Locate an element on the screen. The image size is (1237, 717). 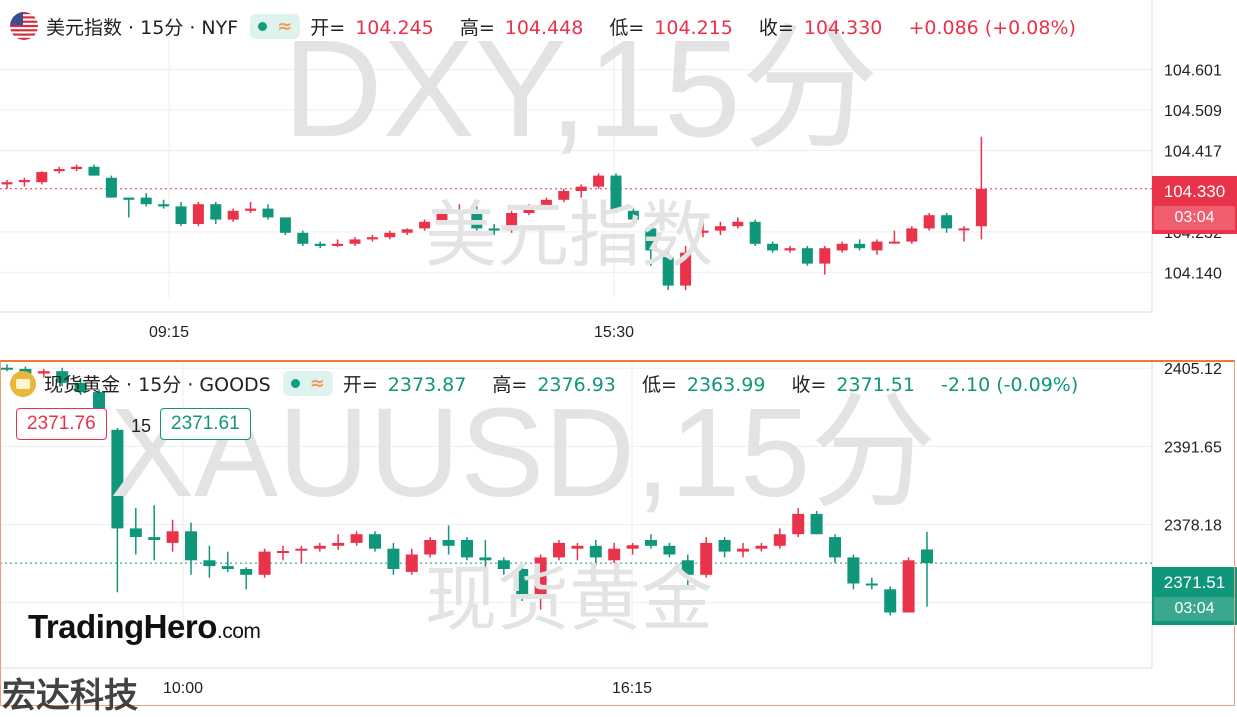
dxy-status-pill: ≈ is located at coordinates (275, 26).